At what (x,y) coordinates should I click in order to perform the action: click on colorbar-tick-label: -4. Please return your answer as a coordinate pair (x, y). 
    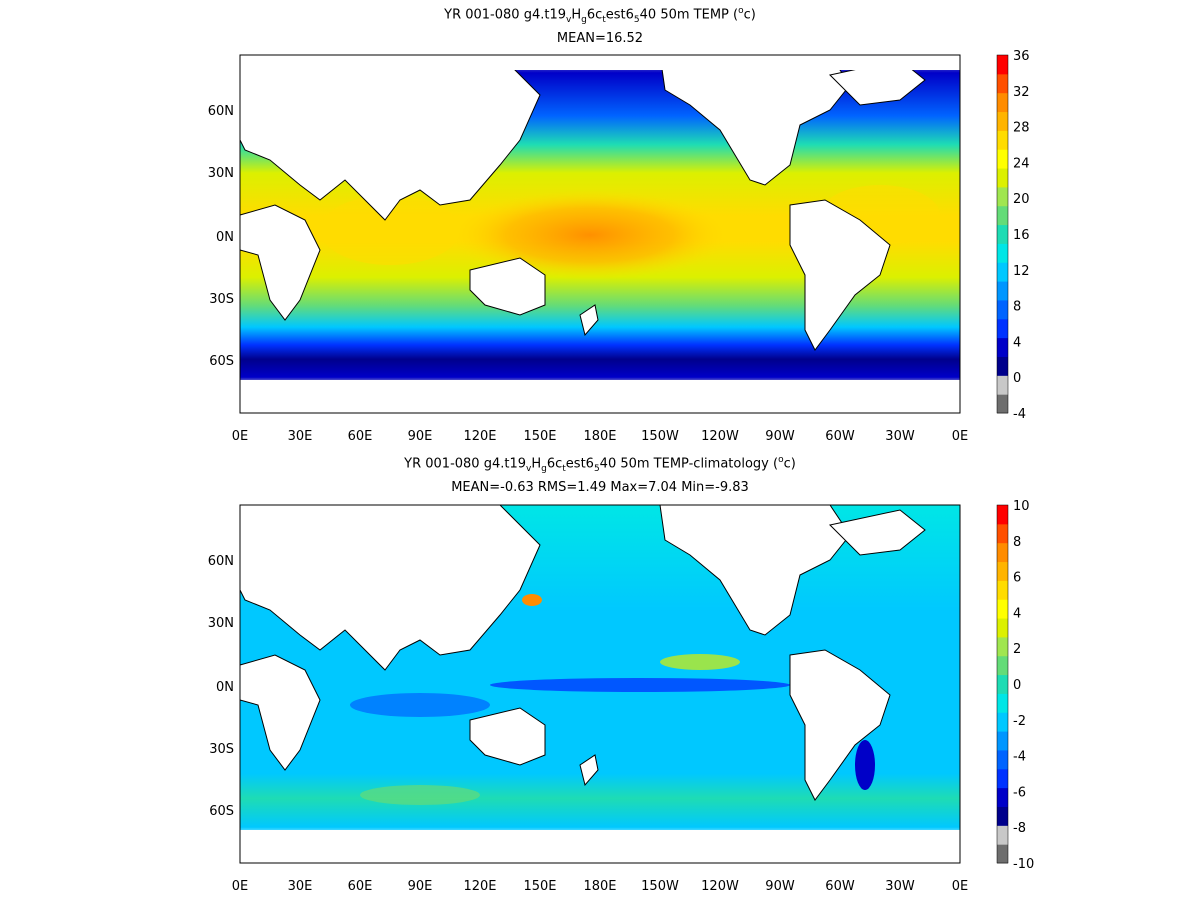
    Looking at the image, I should click on (1019, 757).